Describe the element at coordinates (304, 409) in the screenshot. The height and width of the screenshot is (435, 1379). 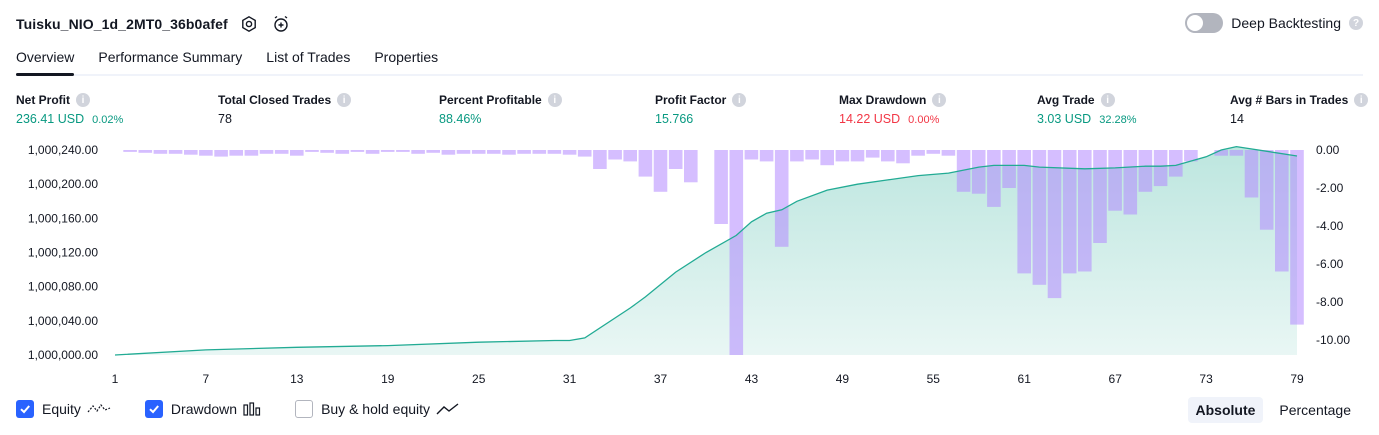
I see `buy-hold-checkbox` at that location.